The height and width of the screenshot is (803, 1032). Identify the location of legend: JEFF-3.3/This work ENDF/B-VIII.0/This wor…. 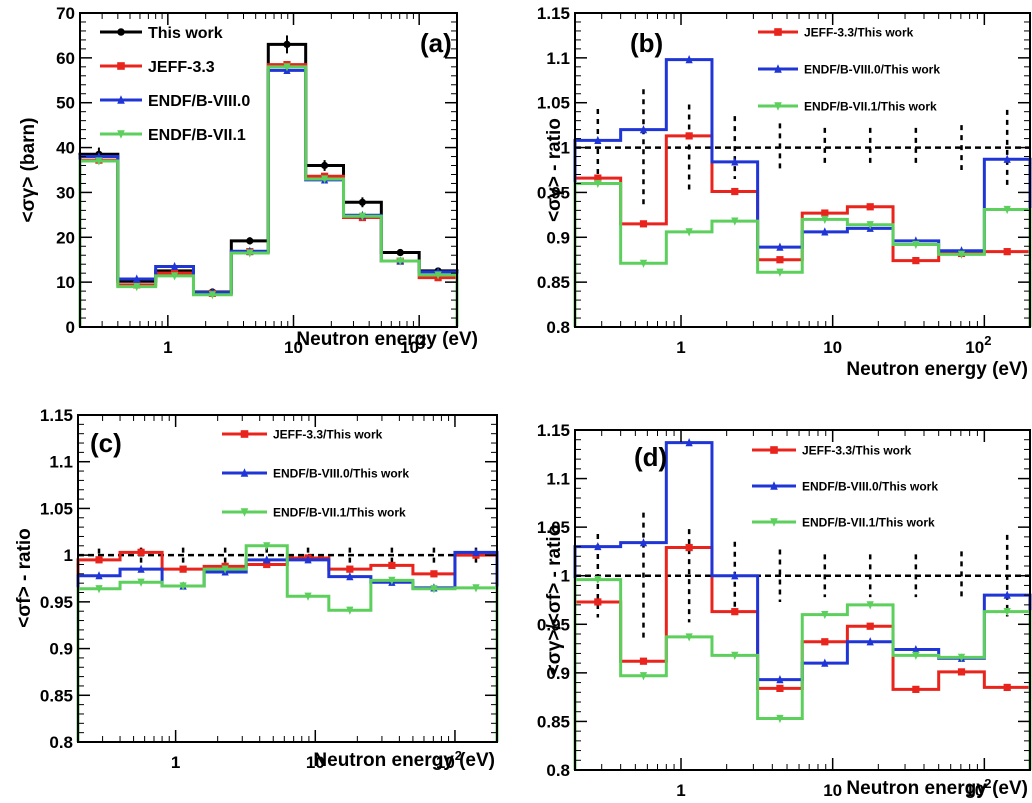
(315, 473).